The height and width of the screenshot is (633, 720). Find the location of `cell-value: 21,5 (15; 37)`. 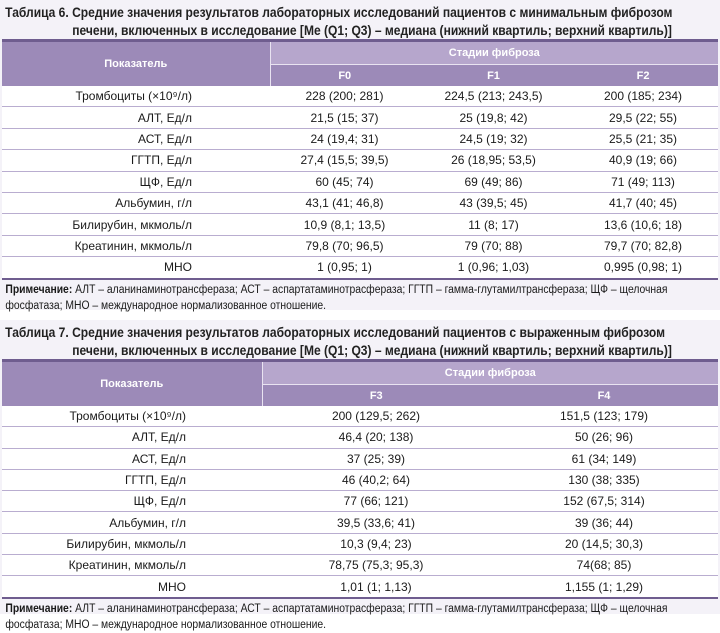

cell-value: 21,5 (15; 37) is located at coordinates (344, 117).